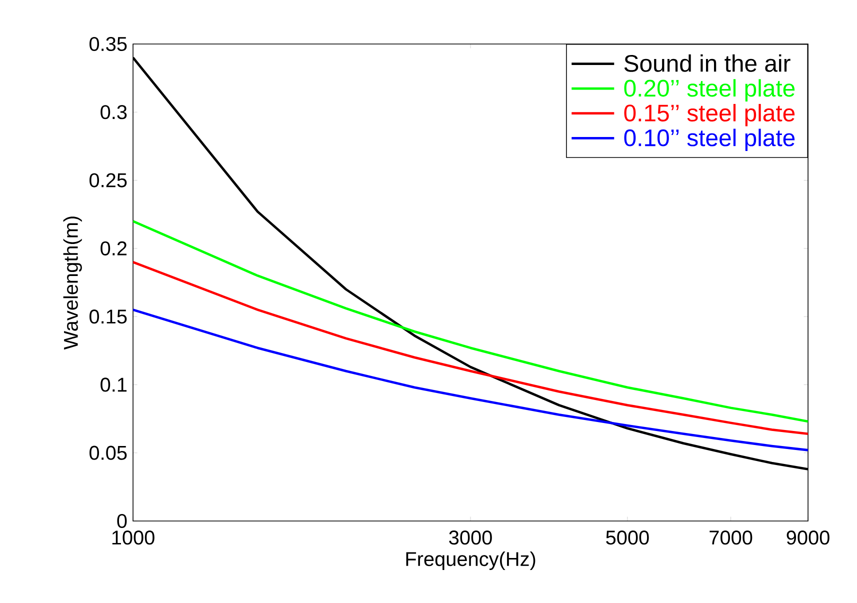 The width and height of the screenshot is (857, 603). I want to click on x-tick-label: 5000, so click(627, 537).